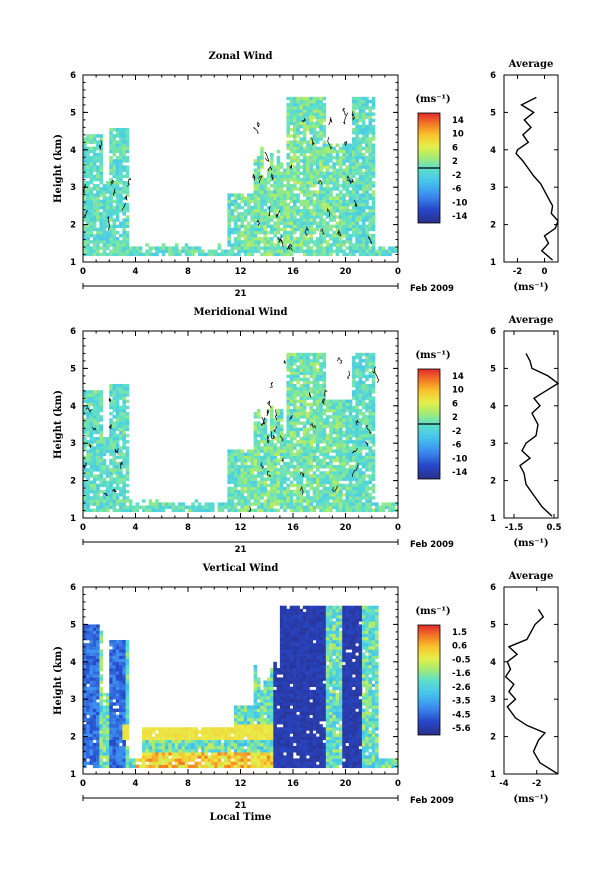  What do you see at coordinates (227, 179) in the screenshot?
I see `contour-lines` at bounding box center [227, 179].